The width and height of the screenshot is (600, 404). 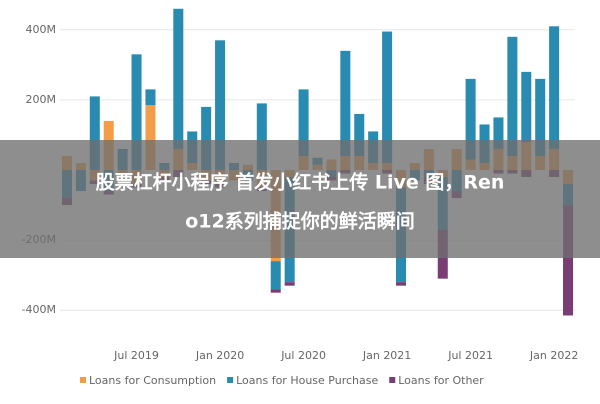 What do you see at coordinates (152, 380) in the screenshot?
I see `legend-label: Loans for Consumption` at bounding box center [152, 380].